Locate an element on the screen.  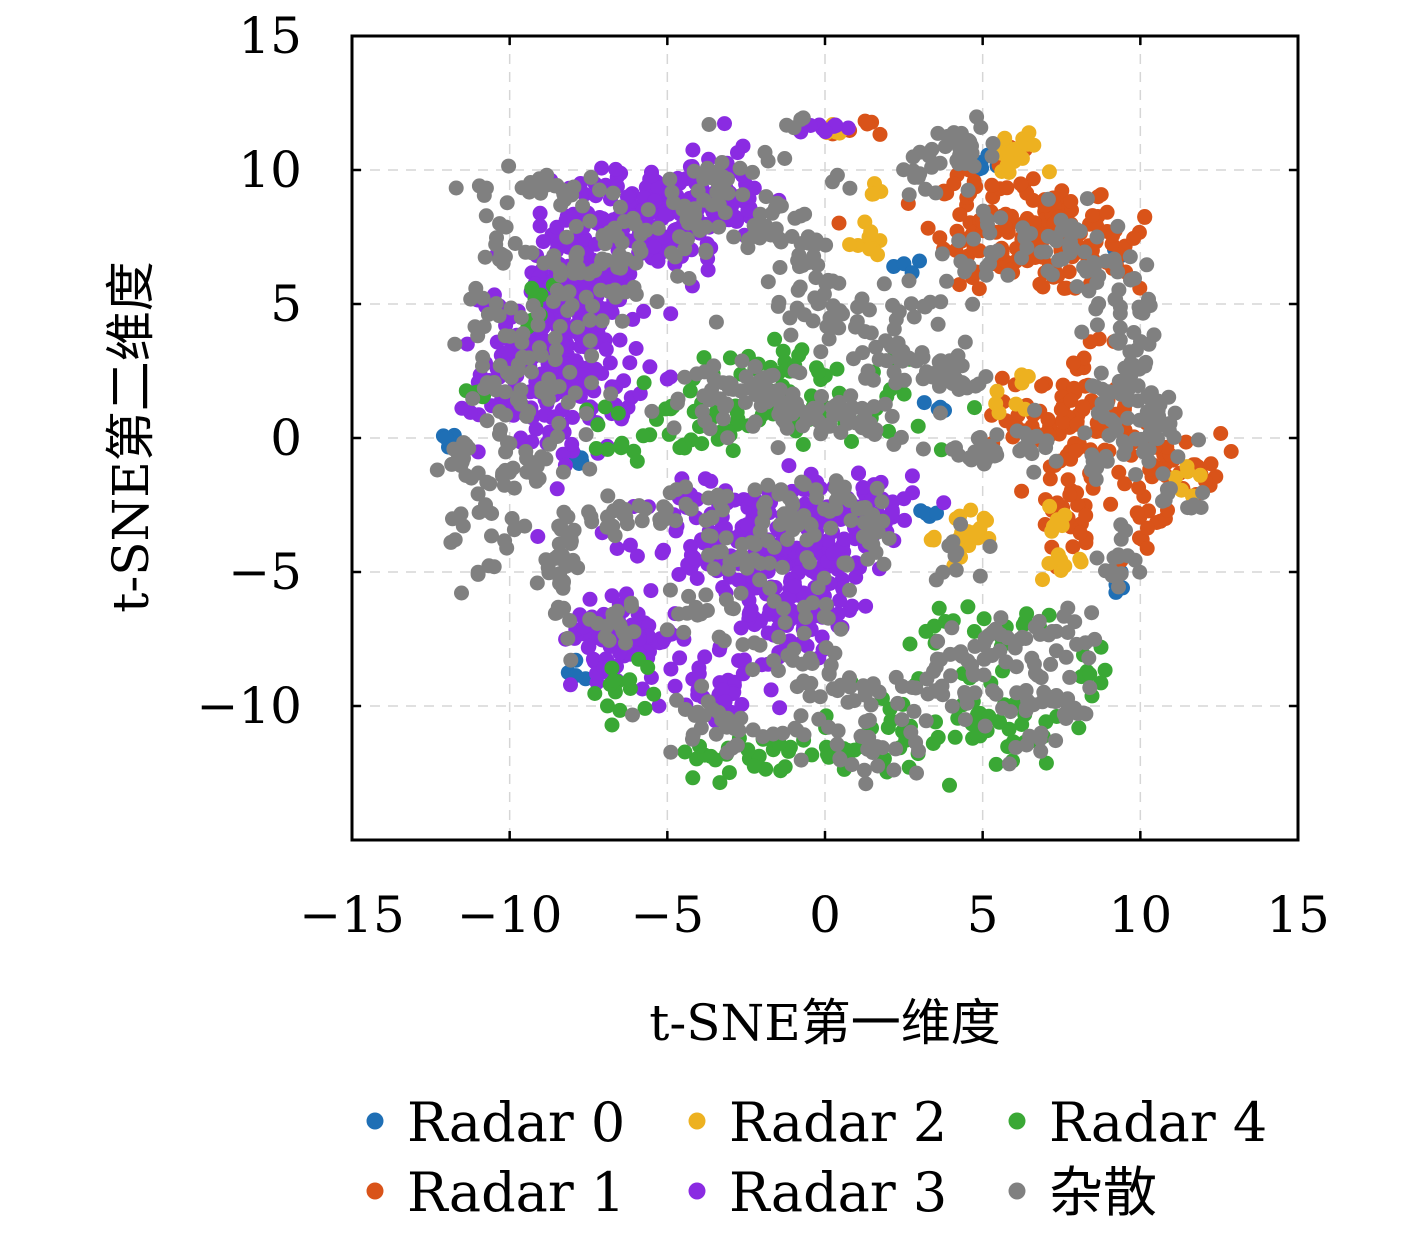
legend-label: Radar 0 is located at coordinates (516, 1122).